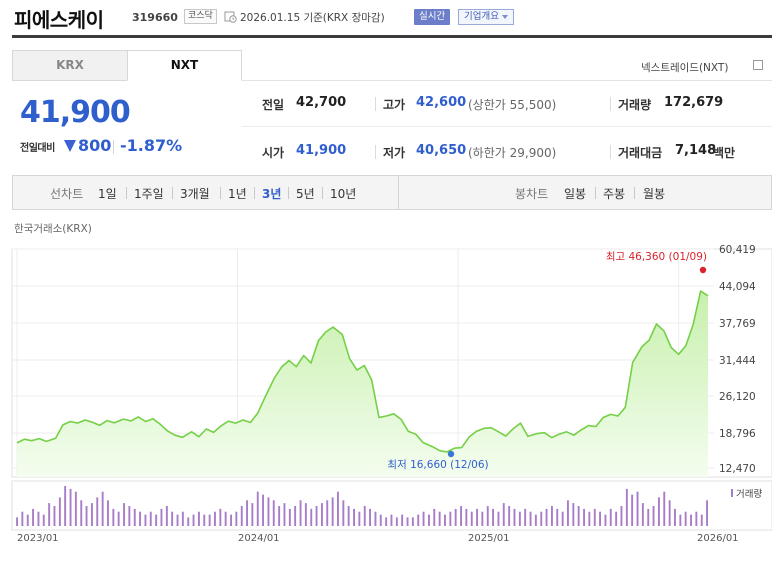 Image resolution: width=772 pixels, height=562 pixels. Describe the element at coordinates (343, 194) in the screenshot. I see `period-10y: 10년` at that location.